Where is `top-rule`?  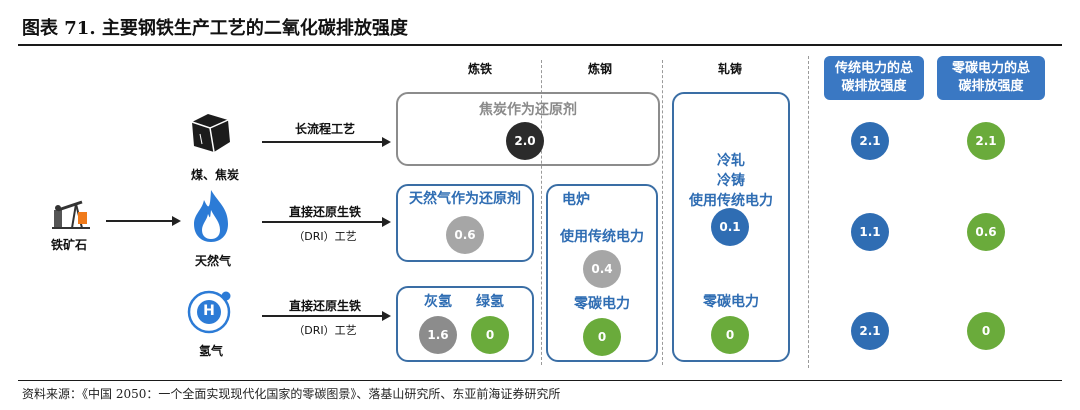 top-rule is located at coordinates (540, 45).